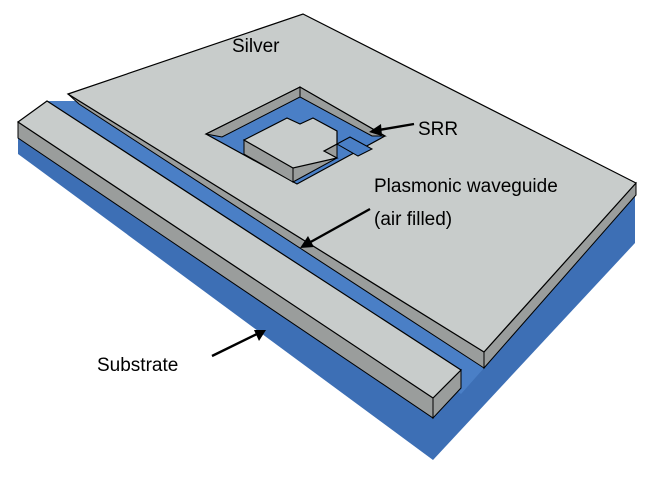 Image resolution: width=666 pixels, height=478 pixels. I want to click on silver-label: Silver, so click(256, 46).